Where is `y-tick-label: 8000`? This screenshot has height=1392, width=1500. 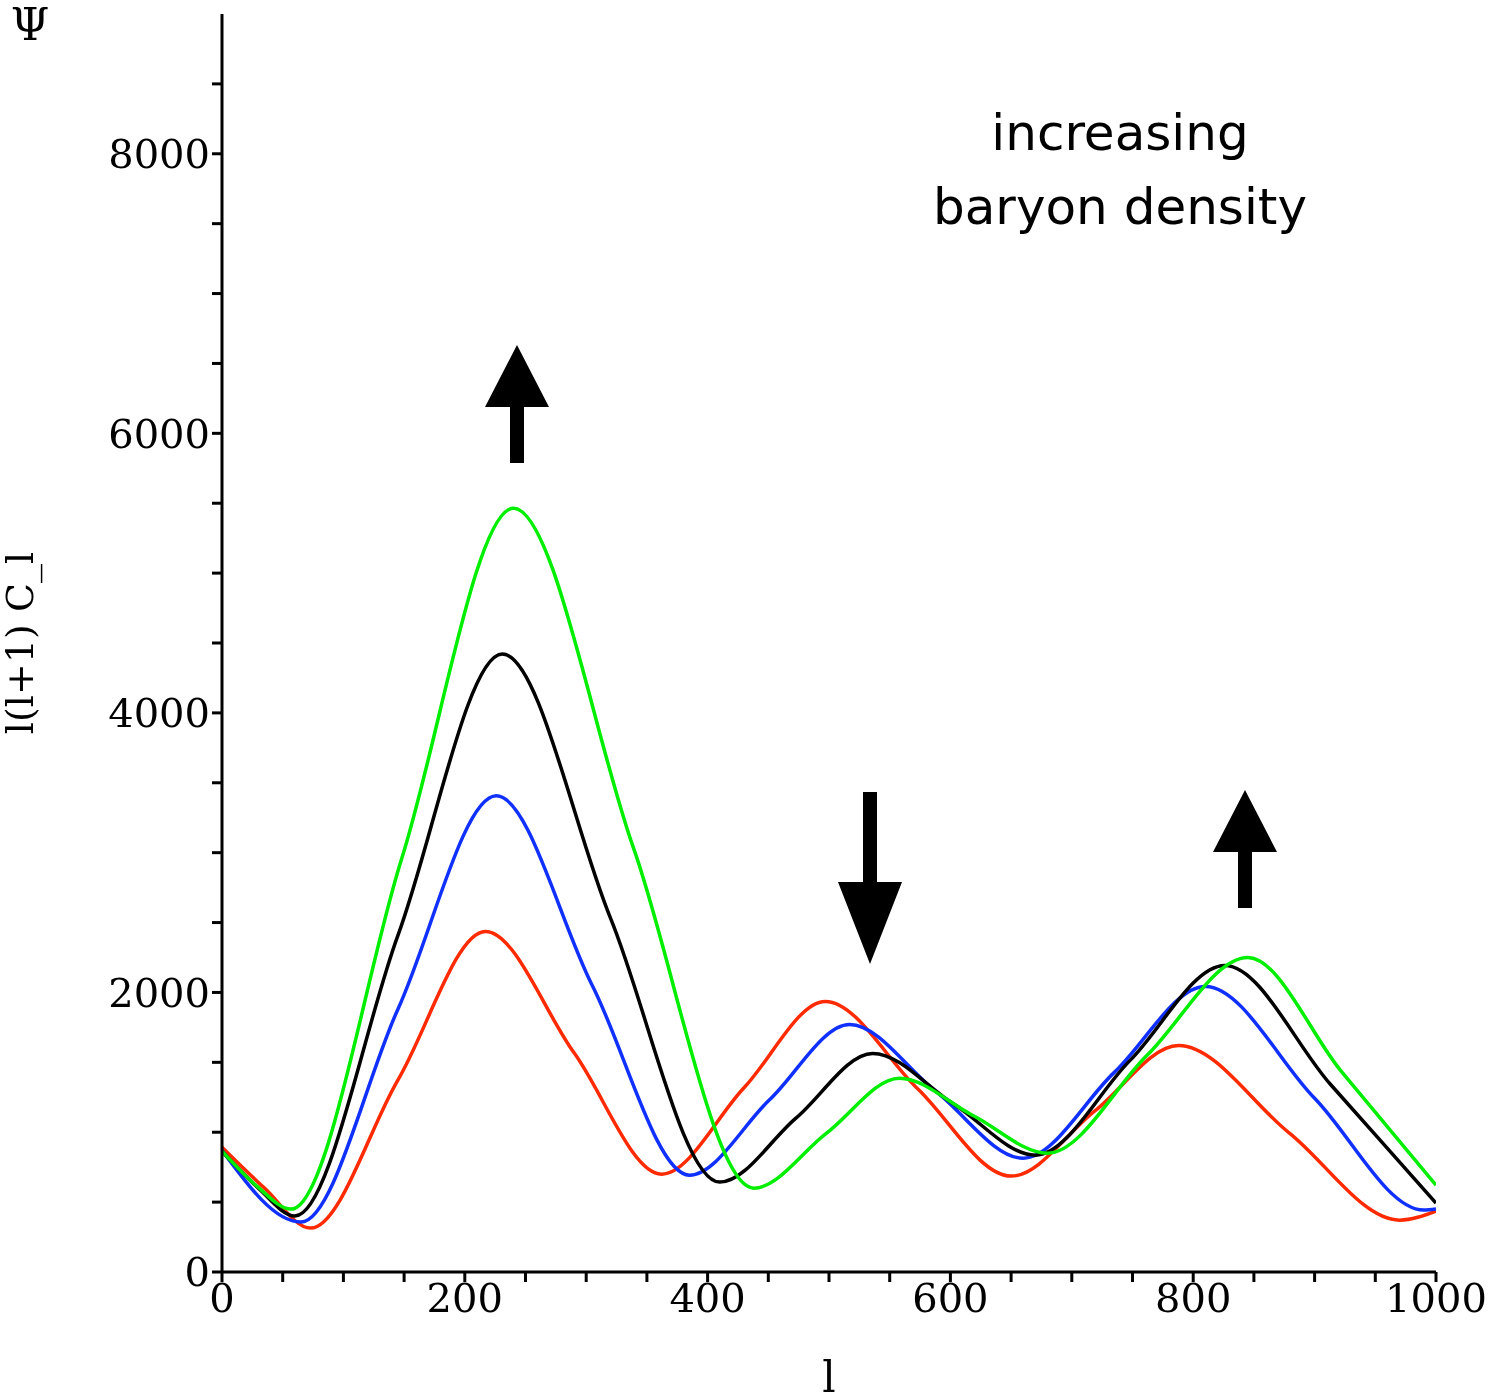
y-tick-label: 8000 is located at coordinates (159, 153).